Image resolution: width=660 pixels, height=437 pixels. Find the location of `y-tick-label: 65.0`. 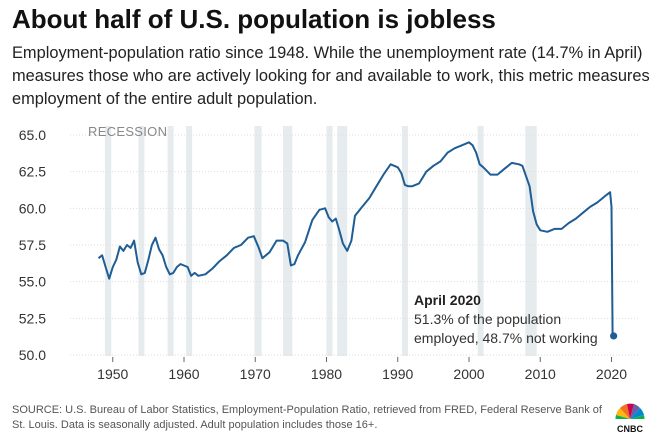

y-tick-label: 65.0 is located at coordinates (32, 135).